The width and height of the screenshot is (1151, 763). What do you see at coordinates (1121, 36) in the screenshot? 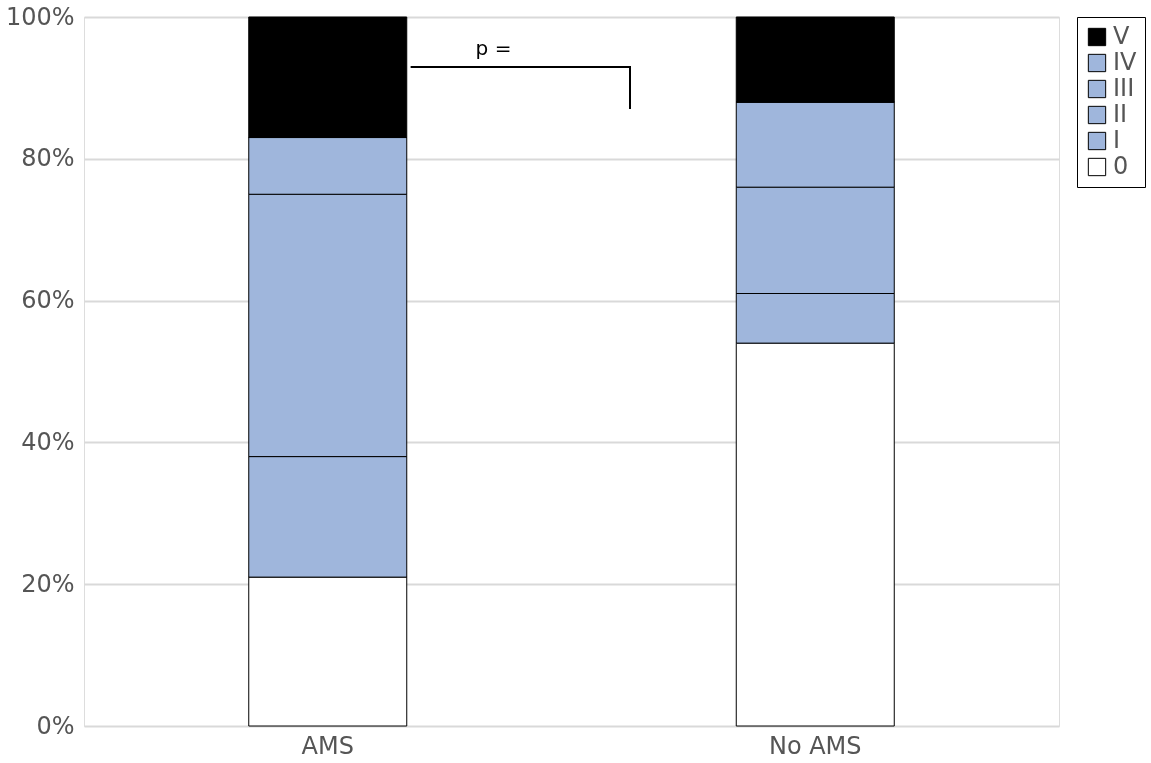
I see `legend-label: V` at bounding box center [1121, 36].